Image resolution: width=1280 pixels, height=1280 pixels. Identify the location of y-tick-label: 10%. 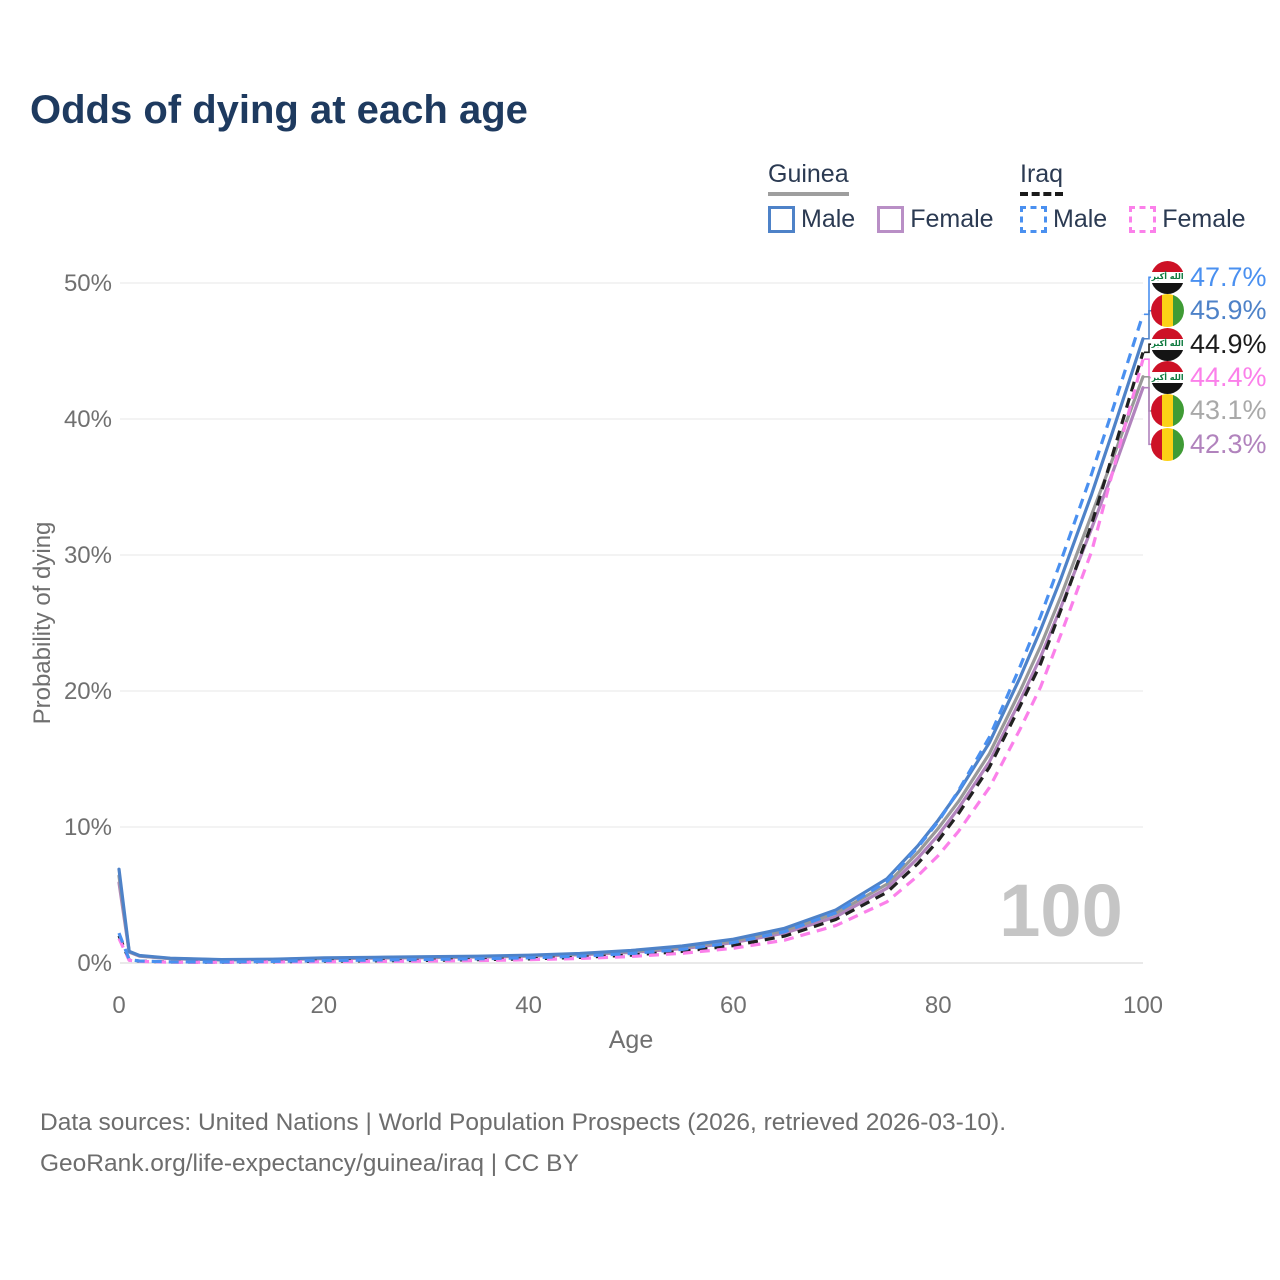
(88, 827).